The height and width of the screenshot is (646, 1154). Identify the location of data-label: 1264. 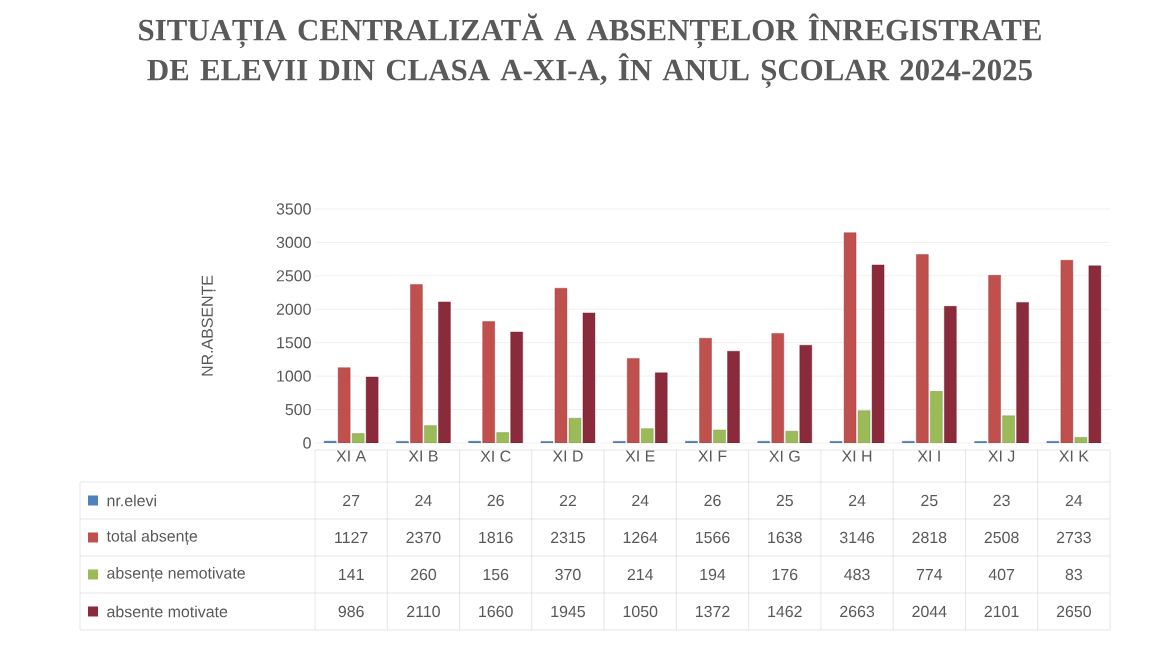
(640, 537).